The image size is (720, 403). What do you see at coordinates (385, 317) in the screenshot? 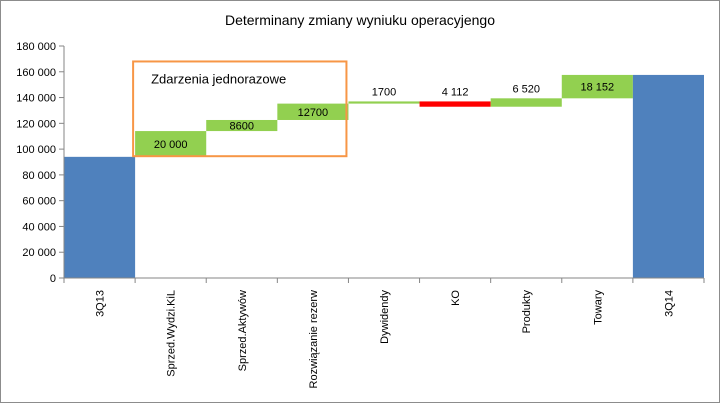
I see `x-category-label-5: Dywidendy` at bounding box center [385, 317].